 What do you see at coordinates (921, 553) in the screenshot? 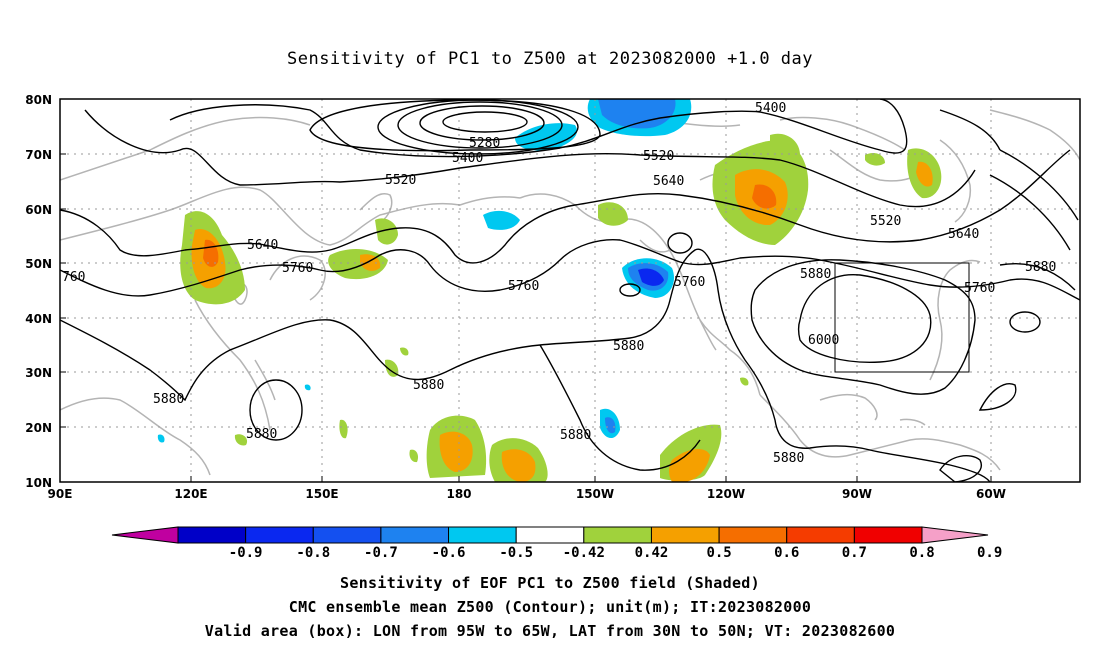
I see `colorbar-label: 0.8` at bounding box center [921, 553].